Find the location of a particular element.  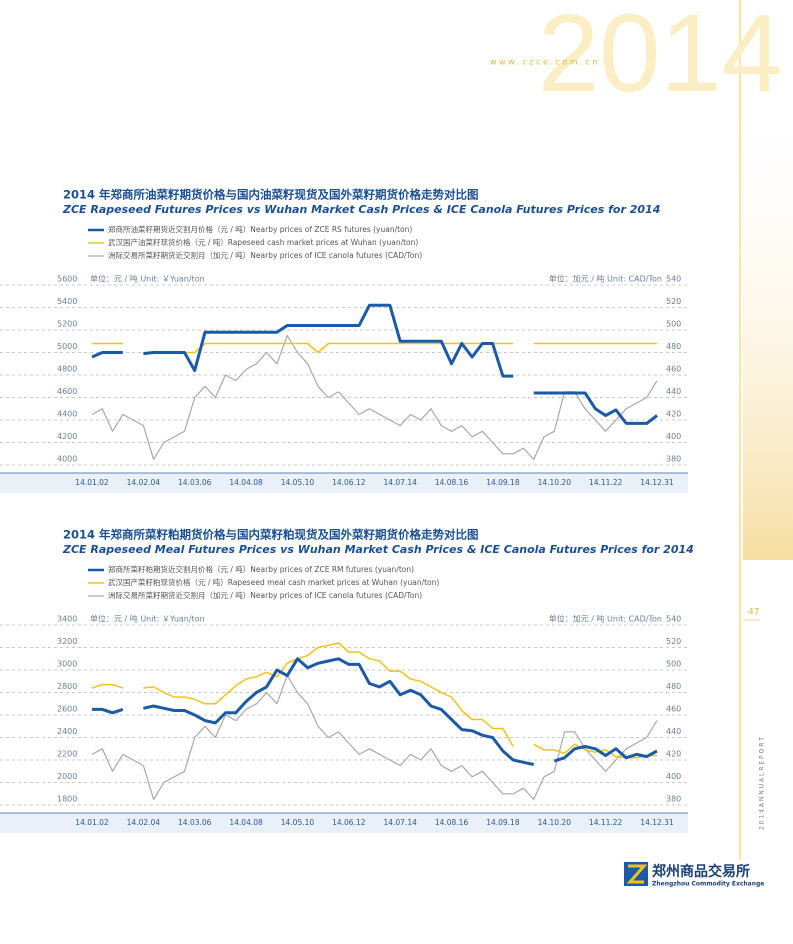

page-number: 47 is located at coordinates (753, 613).